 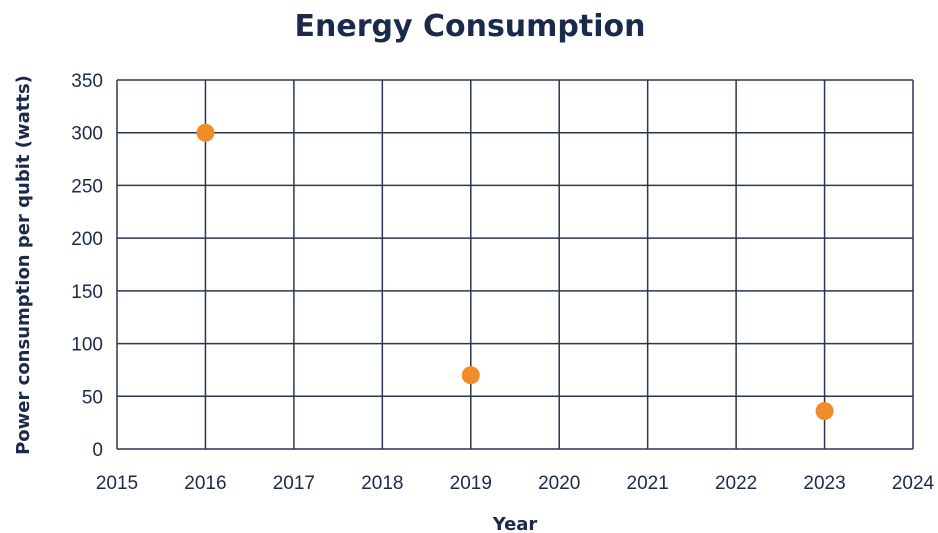 I want to click on x-tick-label: 2015, so click(x=117, y=483).